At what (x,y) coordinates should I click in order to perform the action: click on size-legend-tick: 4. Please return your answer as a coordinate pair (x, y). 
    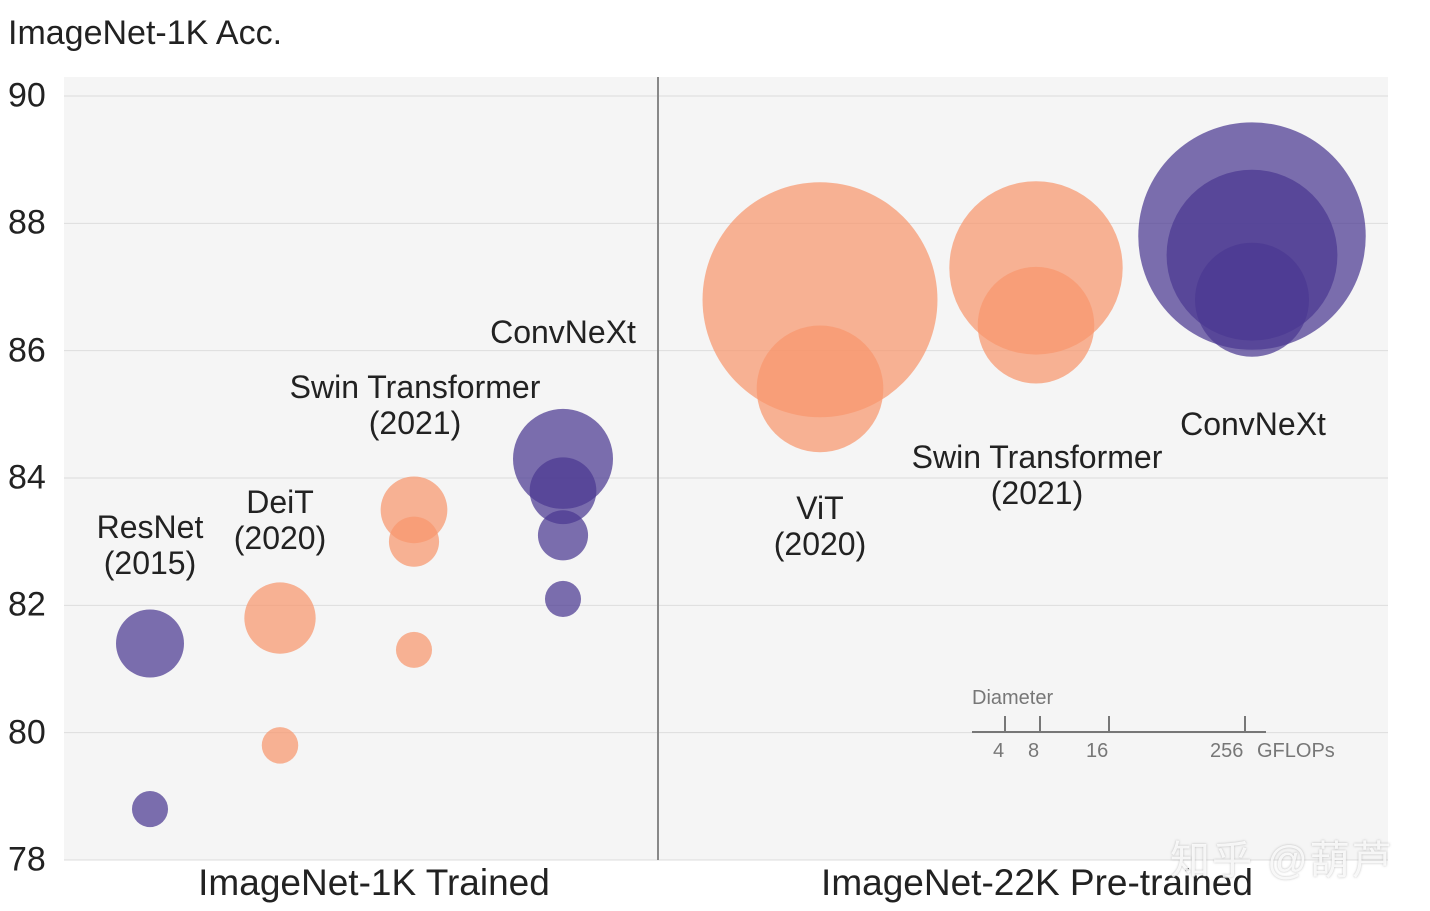
    Looking at the image, I should click on (999, 751).